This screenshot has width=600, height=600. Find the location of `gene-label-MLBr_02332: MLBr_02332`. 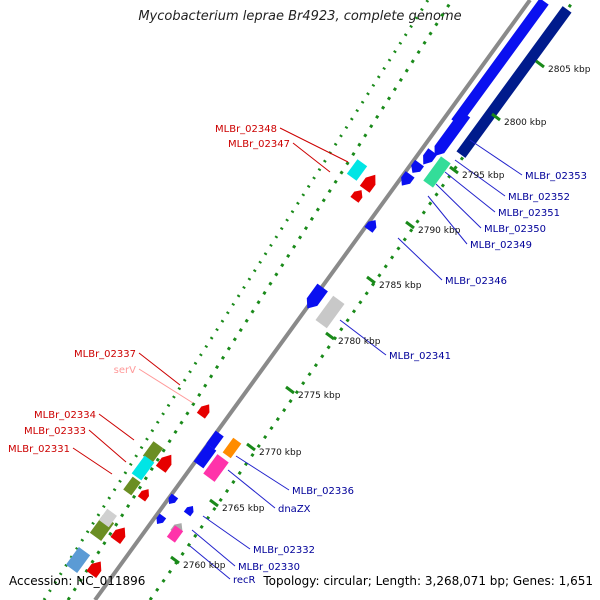

gene-label-MLBr_02332: MLBr_02332 is located at coordinates (284, 550).